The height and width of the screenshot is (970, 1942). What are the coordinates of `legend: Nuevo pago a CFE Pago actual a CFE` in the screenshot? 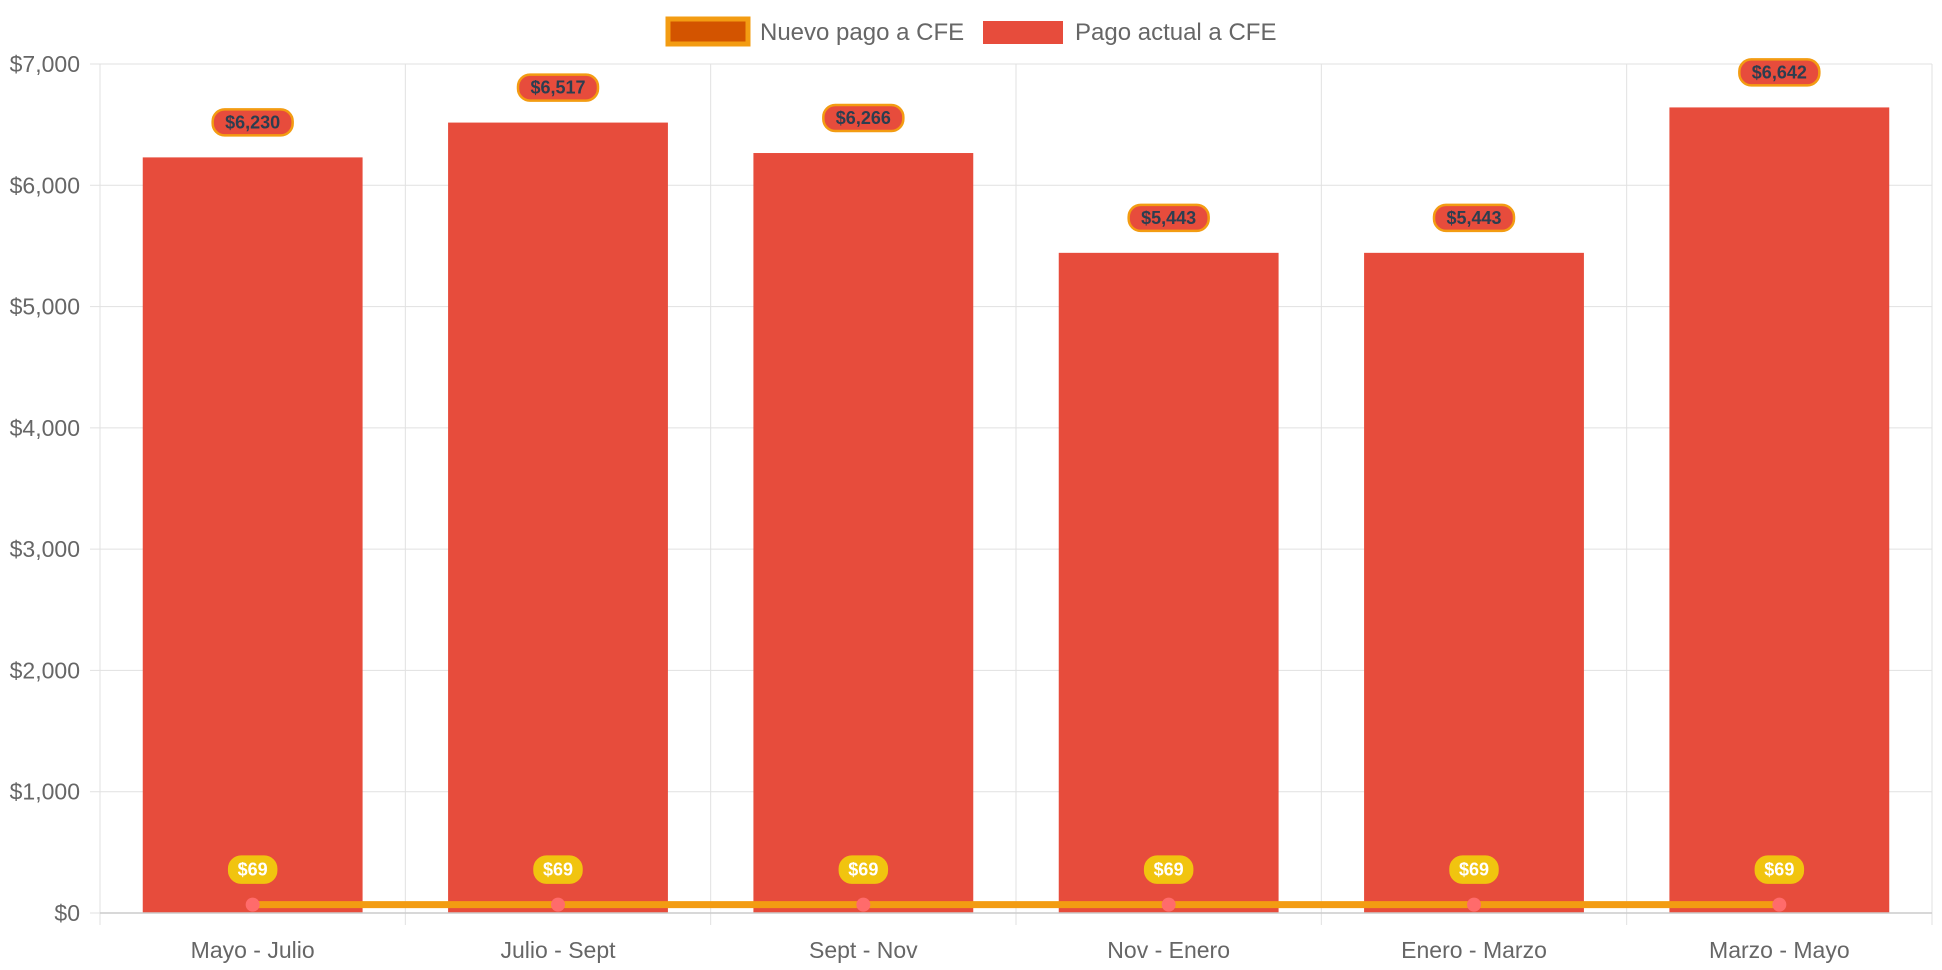 It's located at (970, 31).